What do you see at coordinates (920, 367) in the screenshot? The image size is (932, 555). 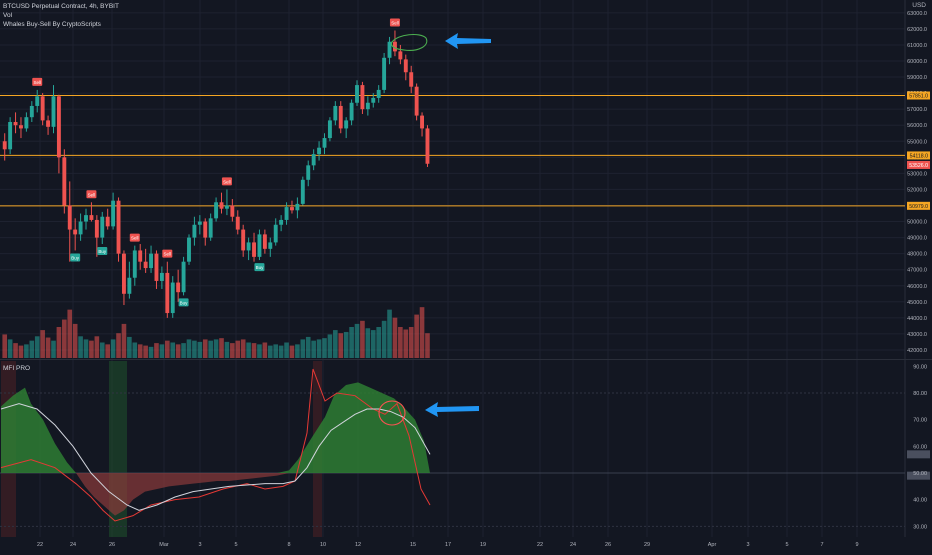 I see `mfi-tick-label: 90.00` at bounding box center [920, 367].